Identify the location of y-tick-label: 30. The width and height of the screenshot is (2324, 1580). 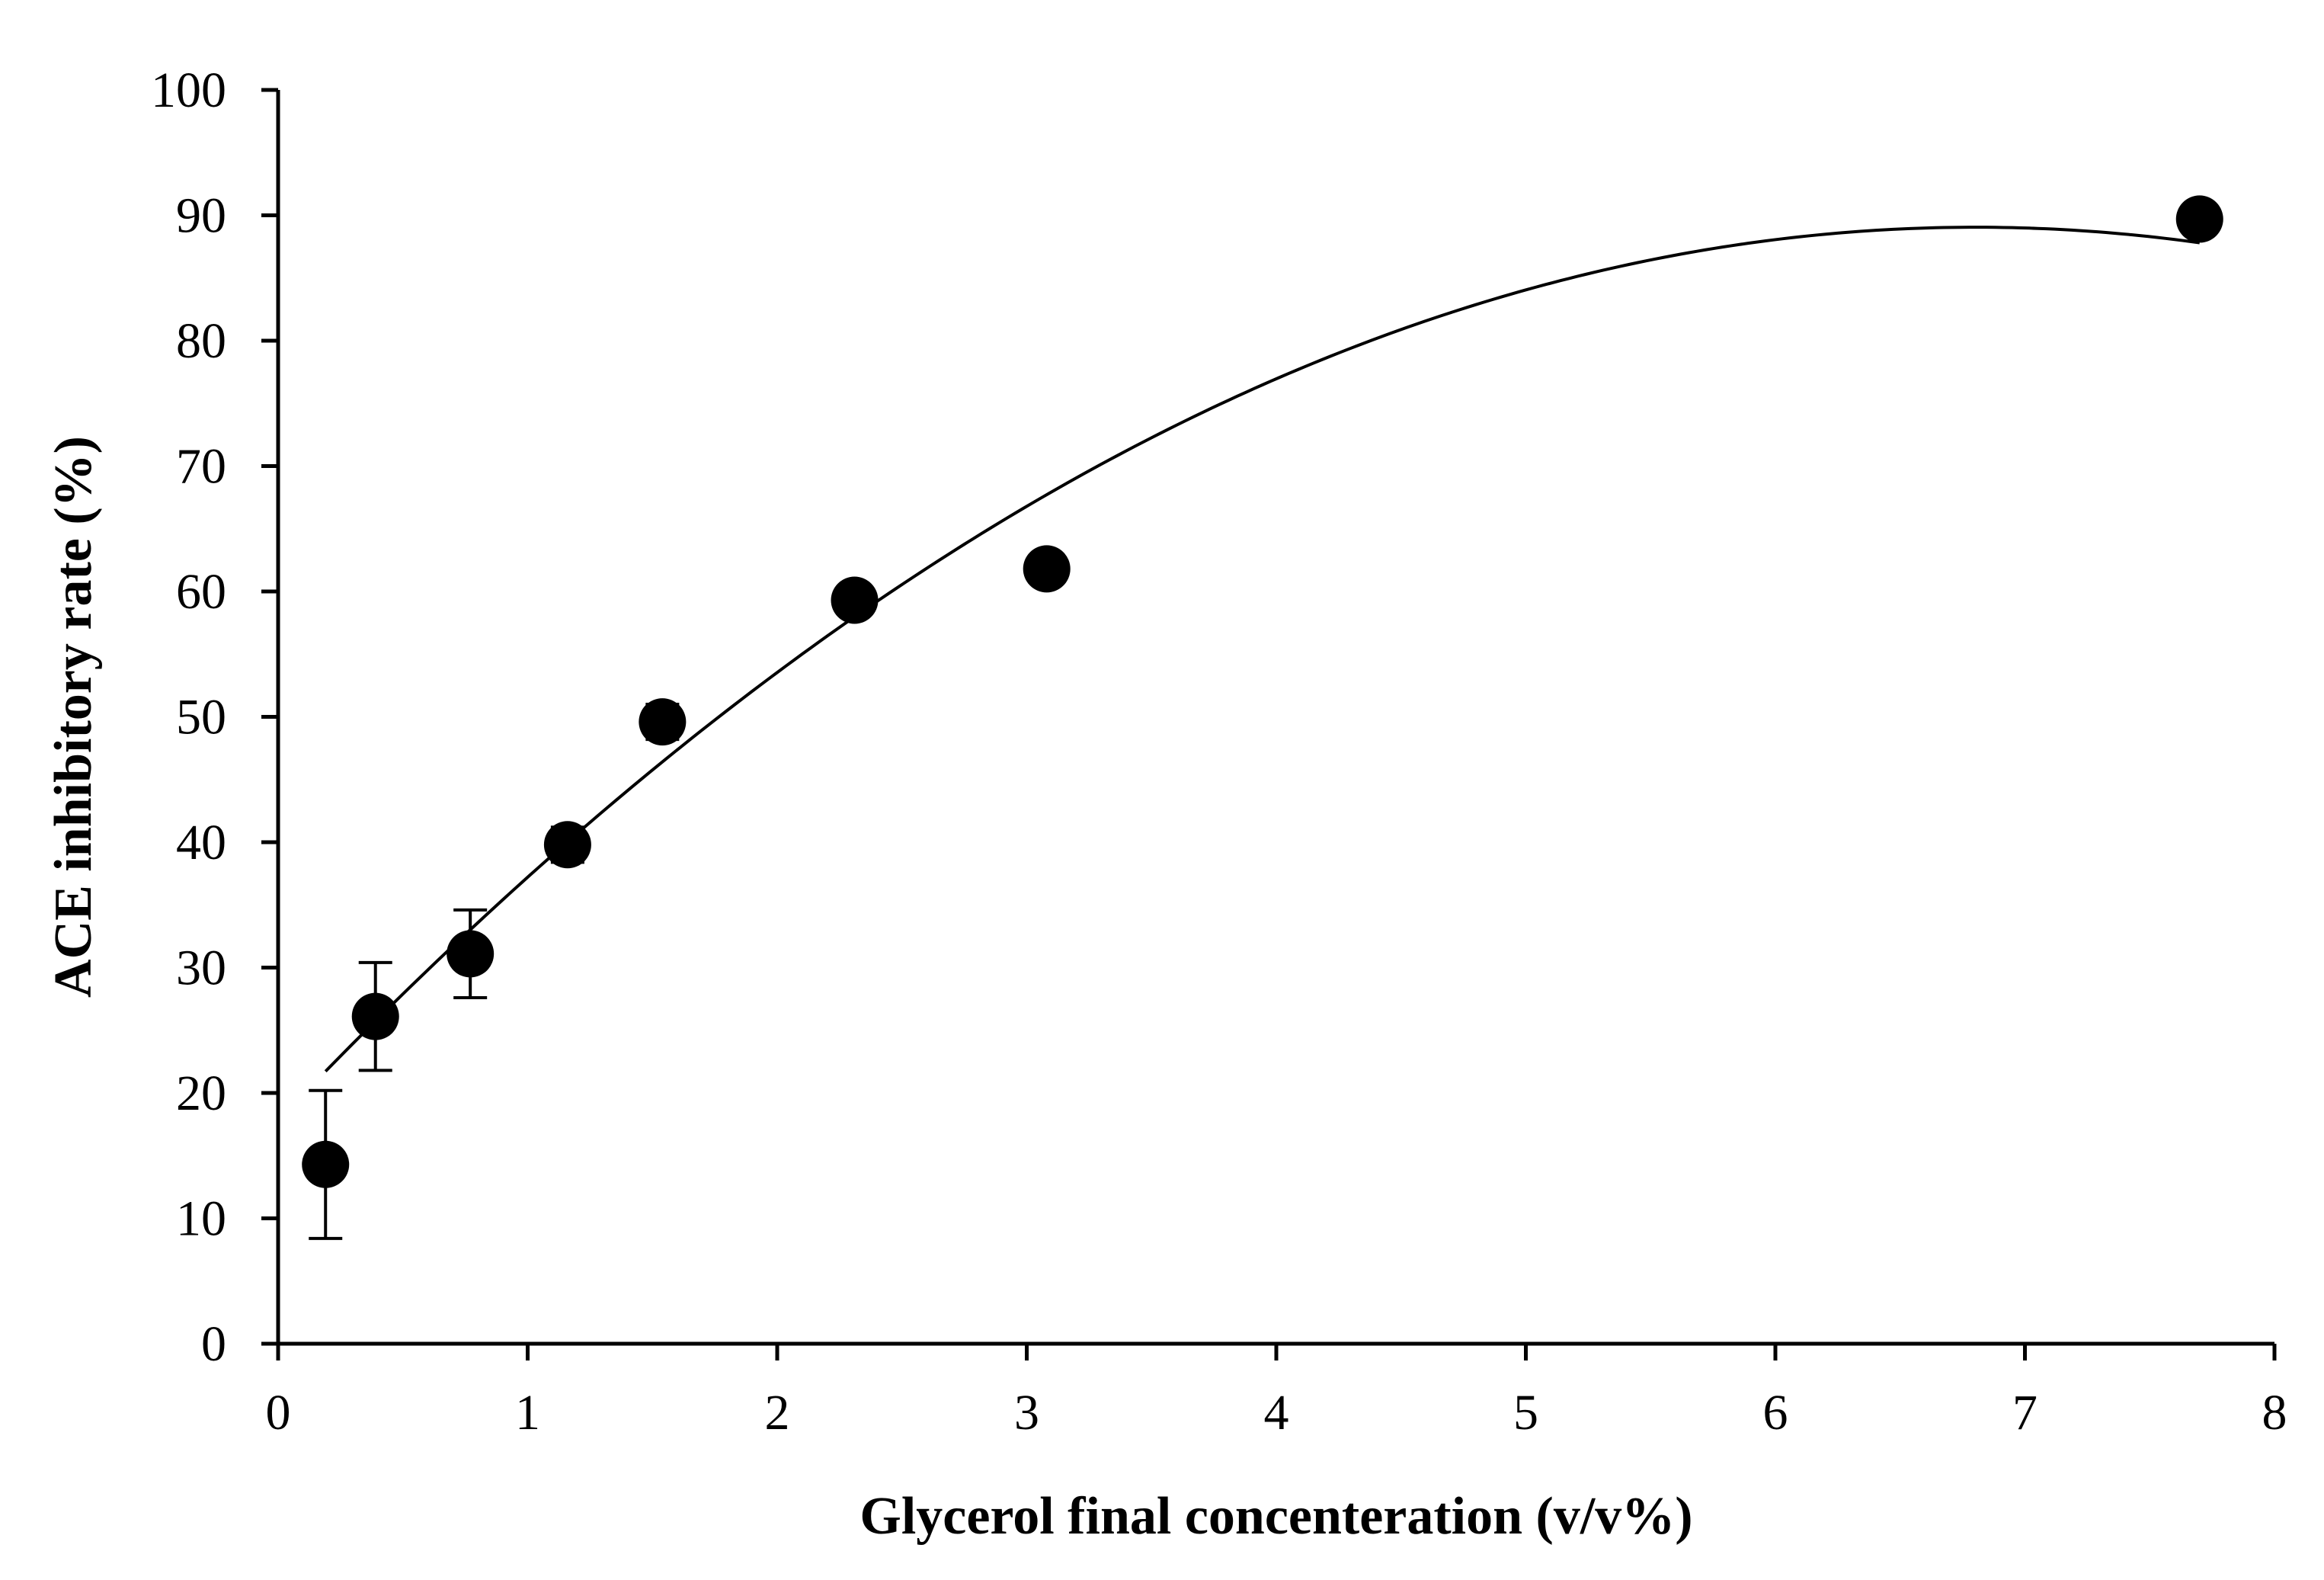
(201, 969).